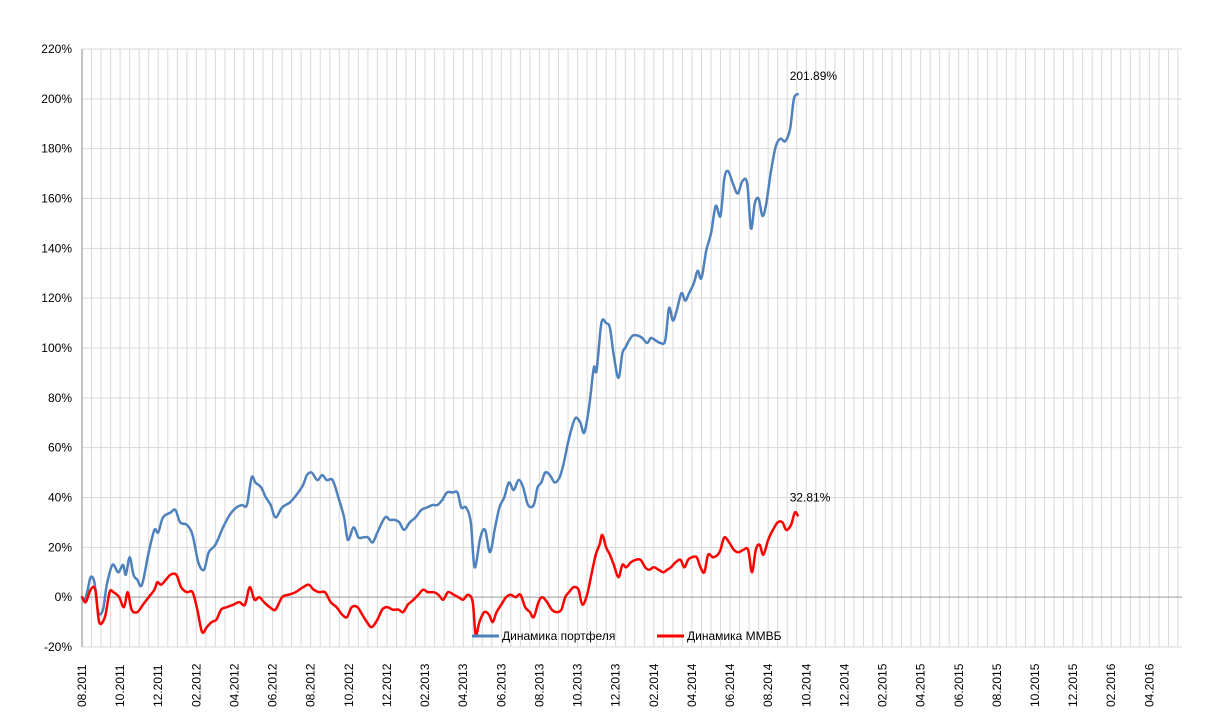 This screenshot has height=724, width=1228. I want to click on x-tick-label: 06.2014, so click(730, 685).